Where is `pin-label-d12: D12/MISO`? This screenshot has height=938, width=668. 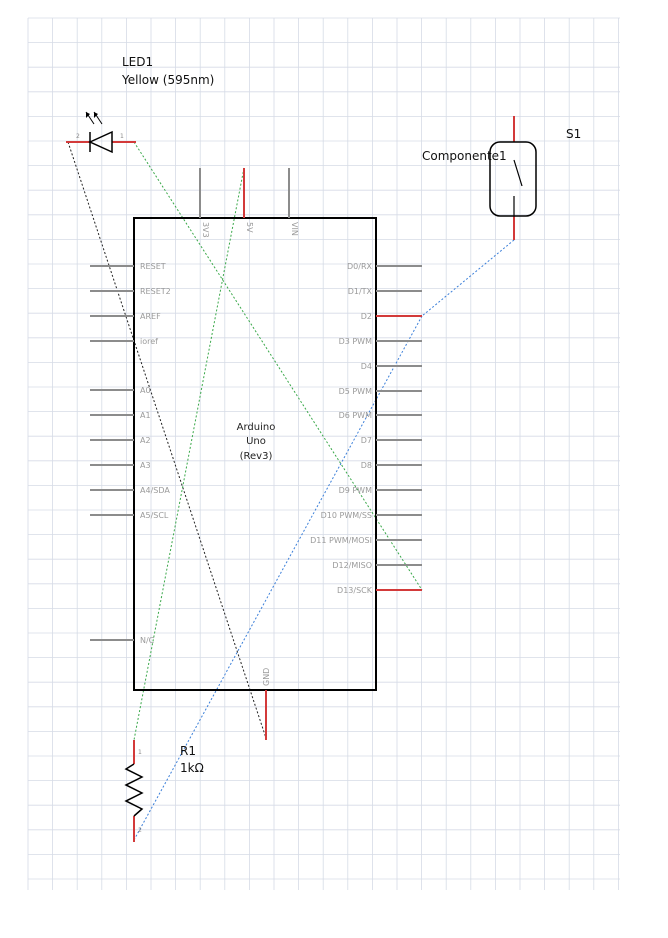
pin-label-d12: D12/MISO is located at coordinates (352, 565).